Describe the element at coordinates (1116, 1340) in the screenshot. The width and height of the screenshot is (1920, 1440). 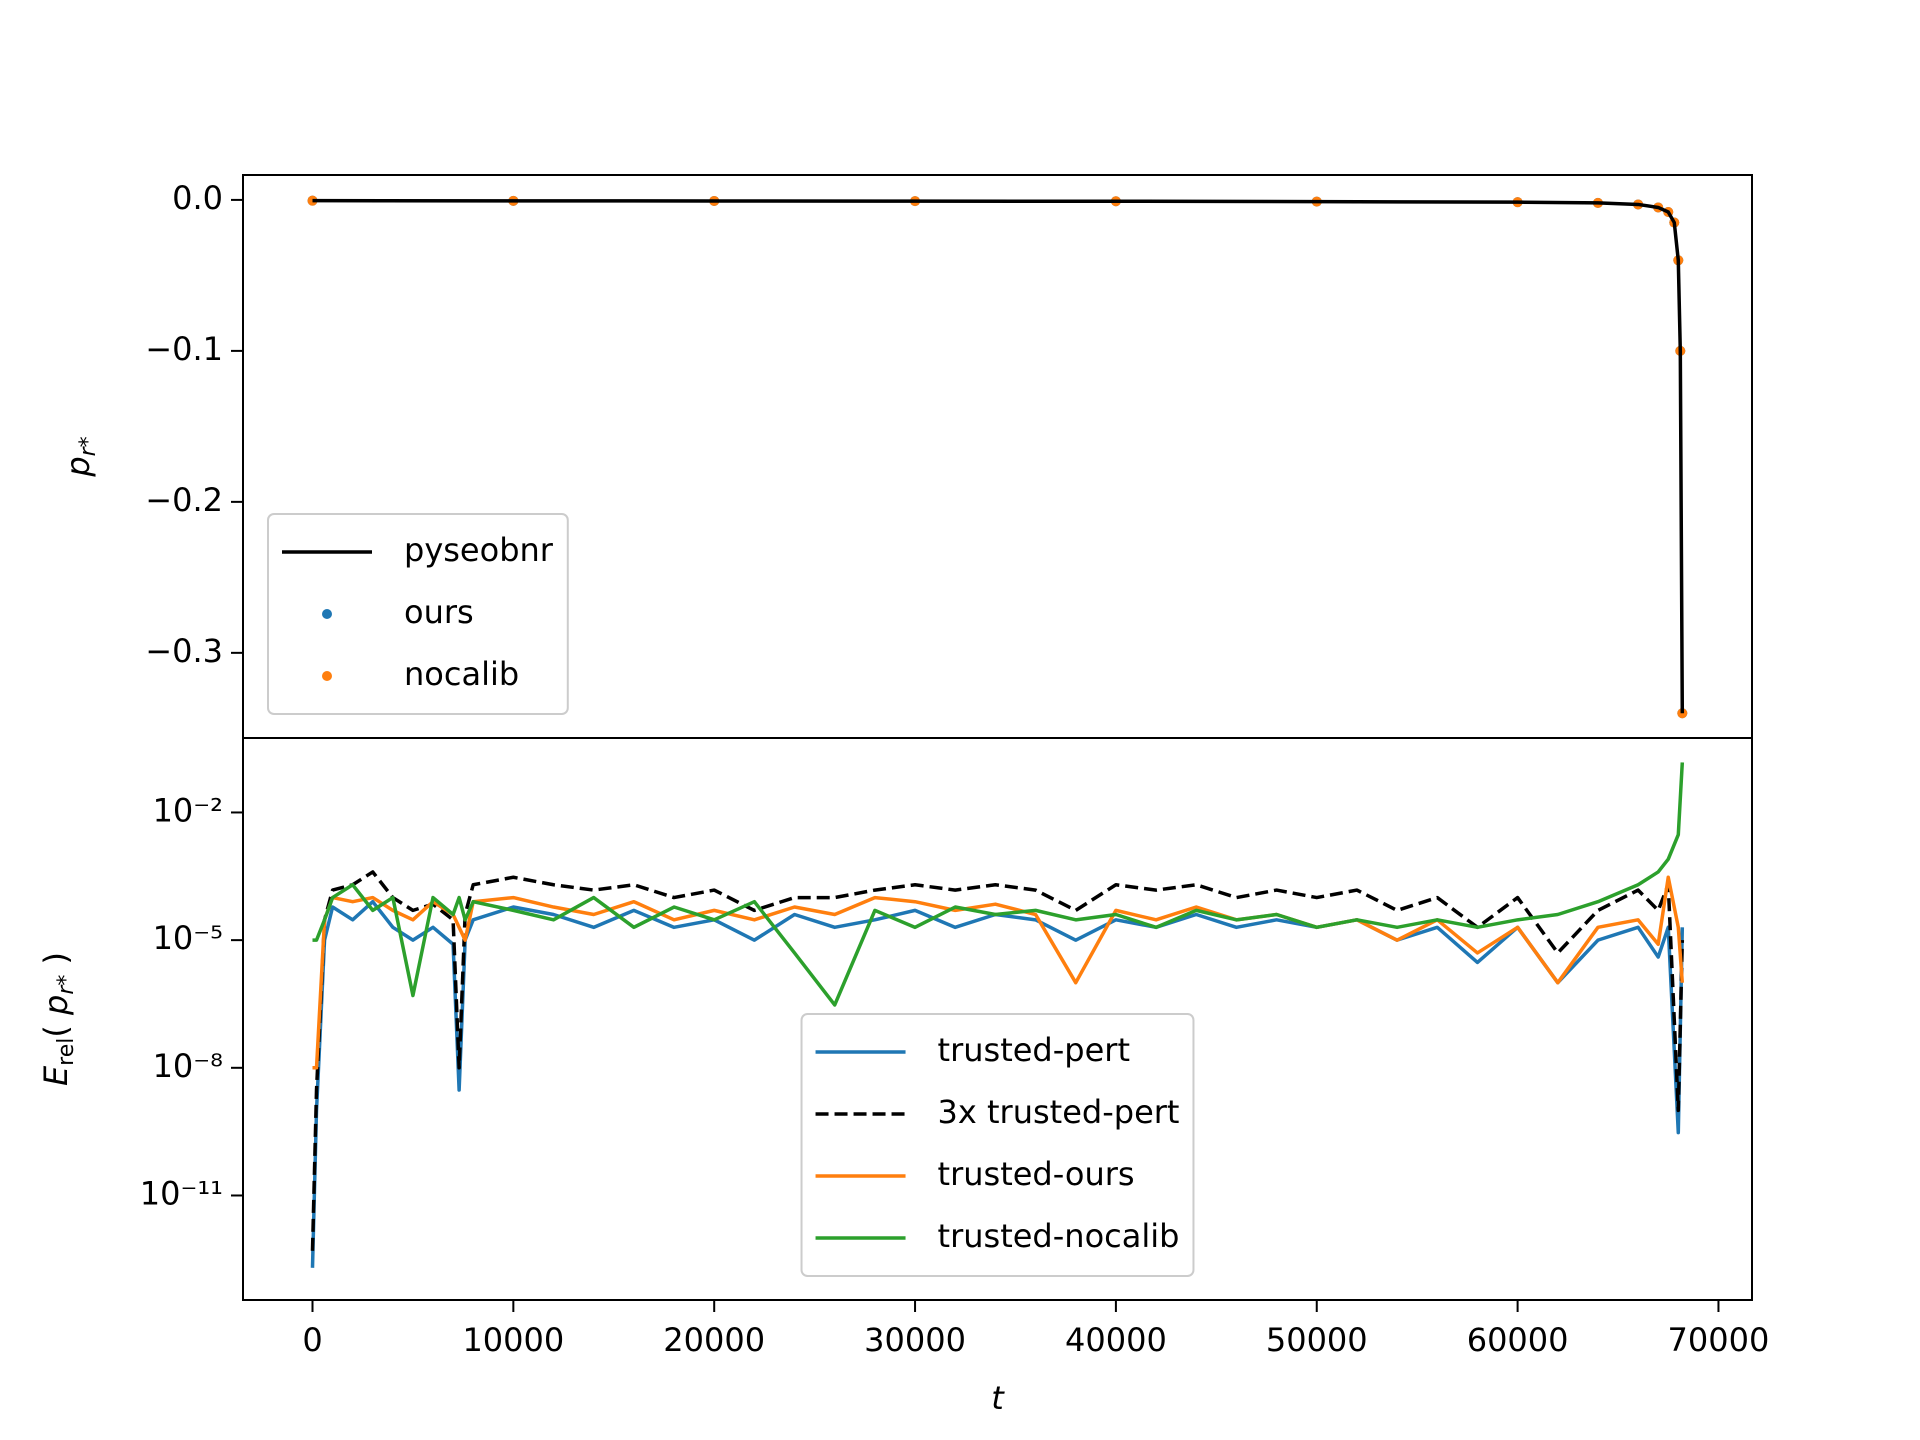
I see `x-tick-label: 40000` at that location.